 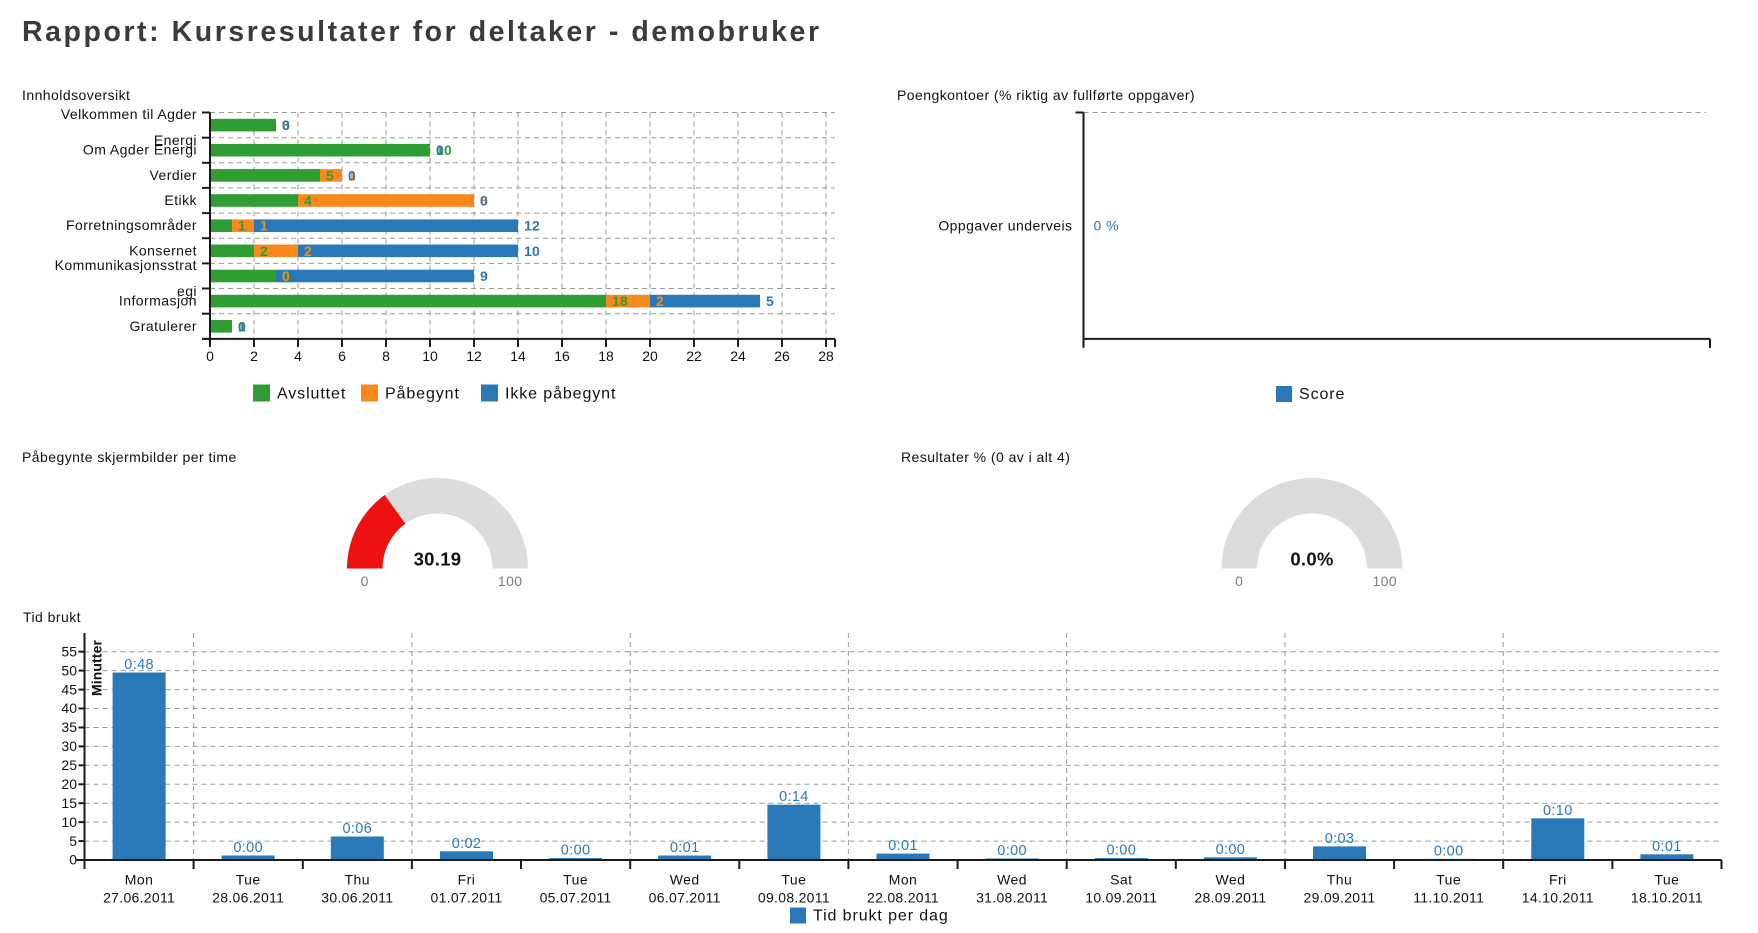 I want to click on svg-text: 0:14, so click(x=794, y=797).